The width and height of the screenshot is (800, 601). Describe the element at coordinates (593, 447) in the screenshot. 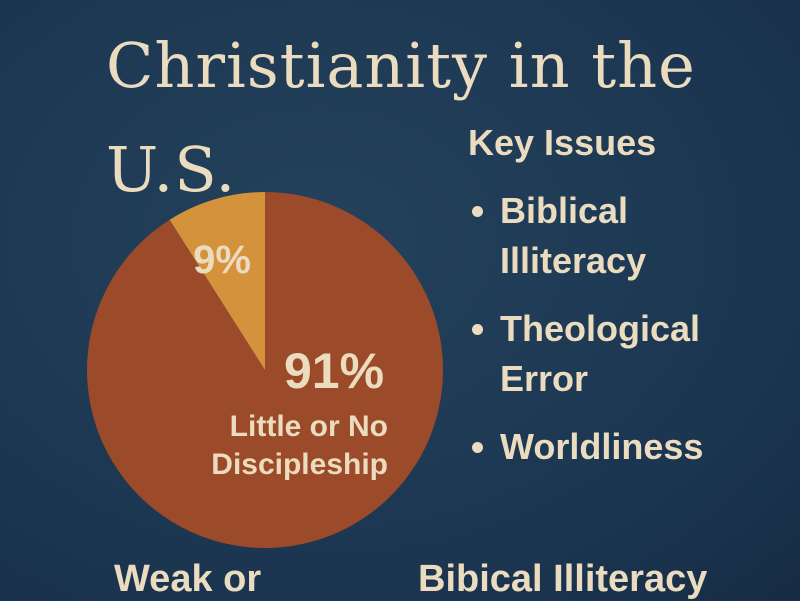

I see `issue-item: Worldliness` at that location.